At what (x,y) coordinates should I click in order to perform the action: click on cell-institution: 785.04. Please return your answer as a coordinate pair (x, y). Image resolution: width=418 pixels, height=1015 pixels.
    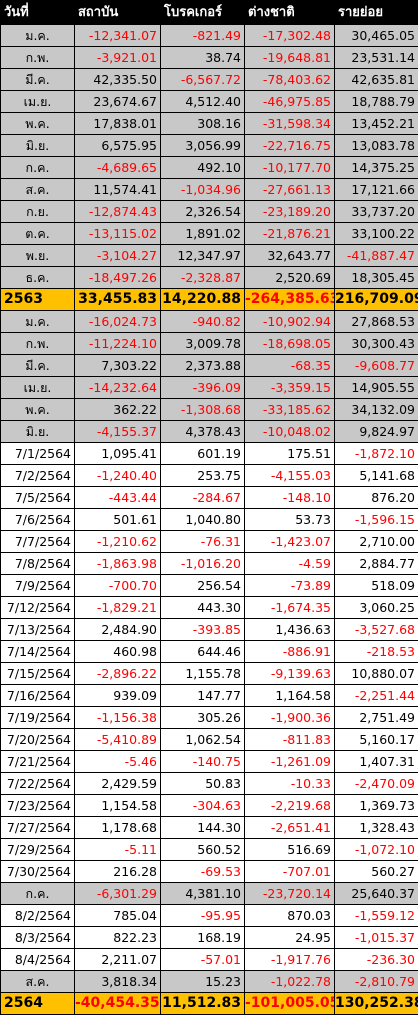
    Looking at the image, I should click on (118, 916).